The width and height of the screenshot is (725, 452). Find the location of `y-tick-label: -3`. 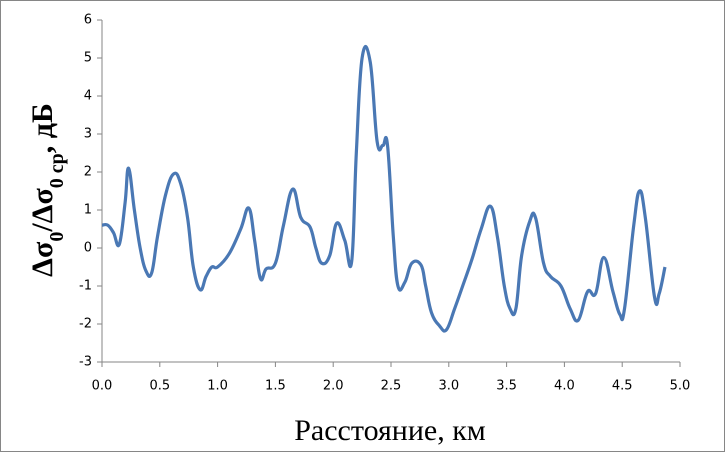

y-tick-label: -3 is located at coordinates (85, 362).